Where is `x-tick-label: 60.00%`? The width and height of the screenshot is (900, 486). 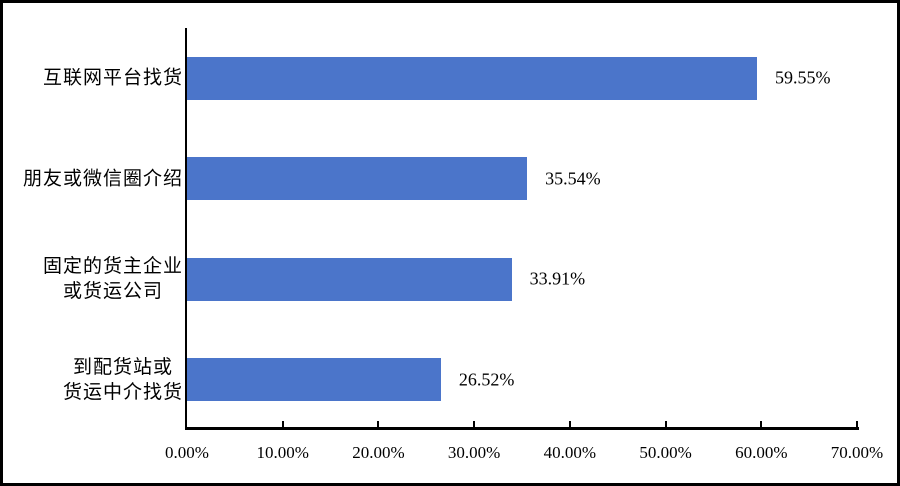
x-tick-label: 60.00% is located at coordinates (761, 452).